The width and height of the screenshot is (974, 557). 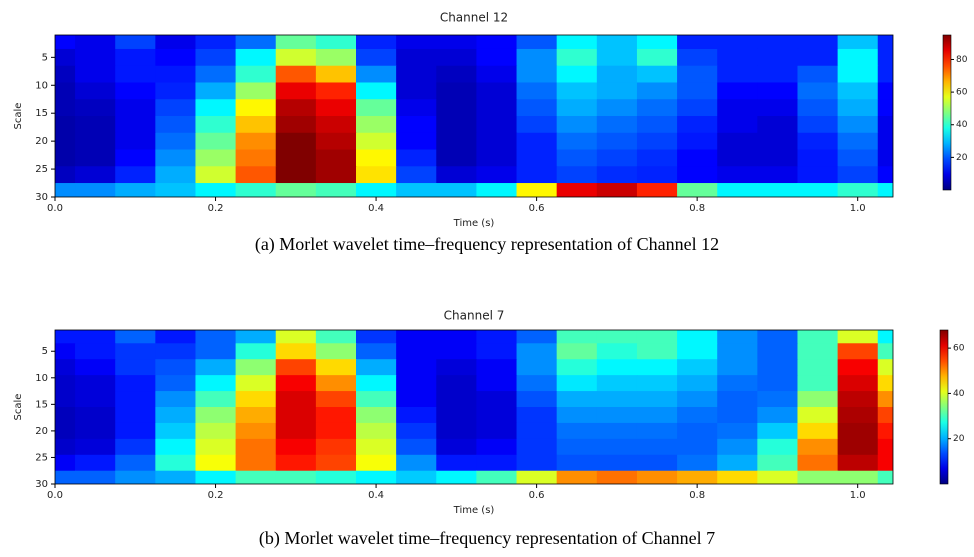 What do you see at coordinates (959, 349) in the screenshot?
I see `colorbar-tick-label: 60` at bounding box center [959, 349].